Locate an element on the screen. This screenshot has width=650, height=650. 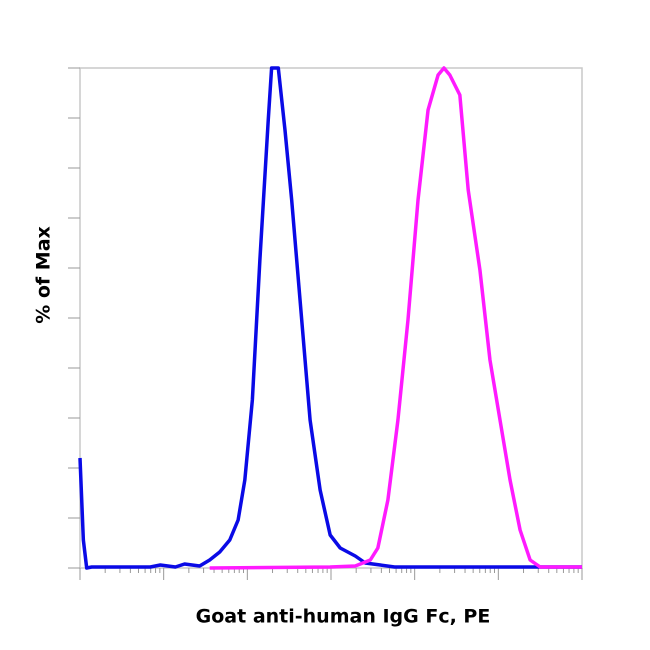
x-axis-label: Goat anti-human IgG Fc, PE is located at coordinates (343, 617).